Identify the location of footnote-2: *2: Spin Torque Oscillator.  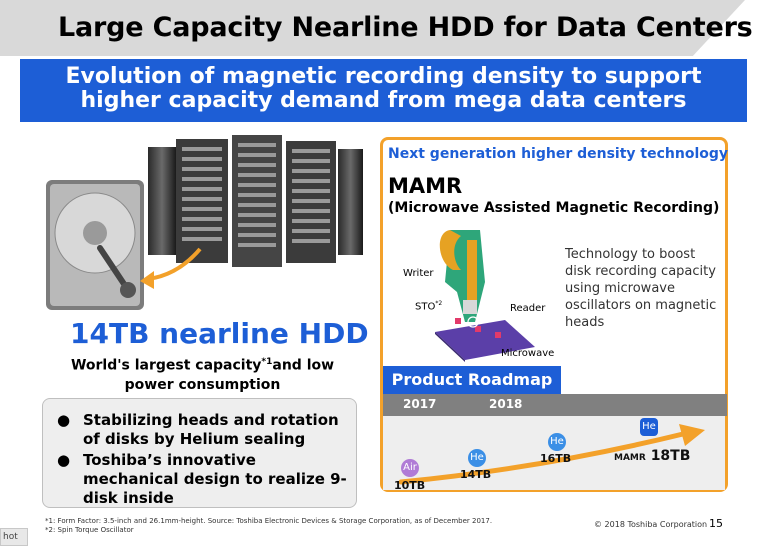
(89, 530).